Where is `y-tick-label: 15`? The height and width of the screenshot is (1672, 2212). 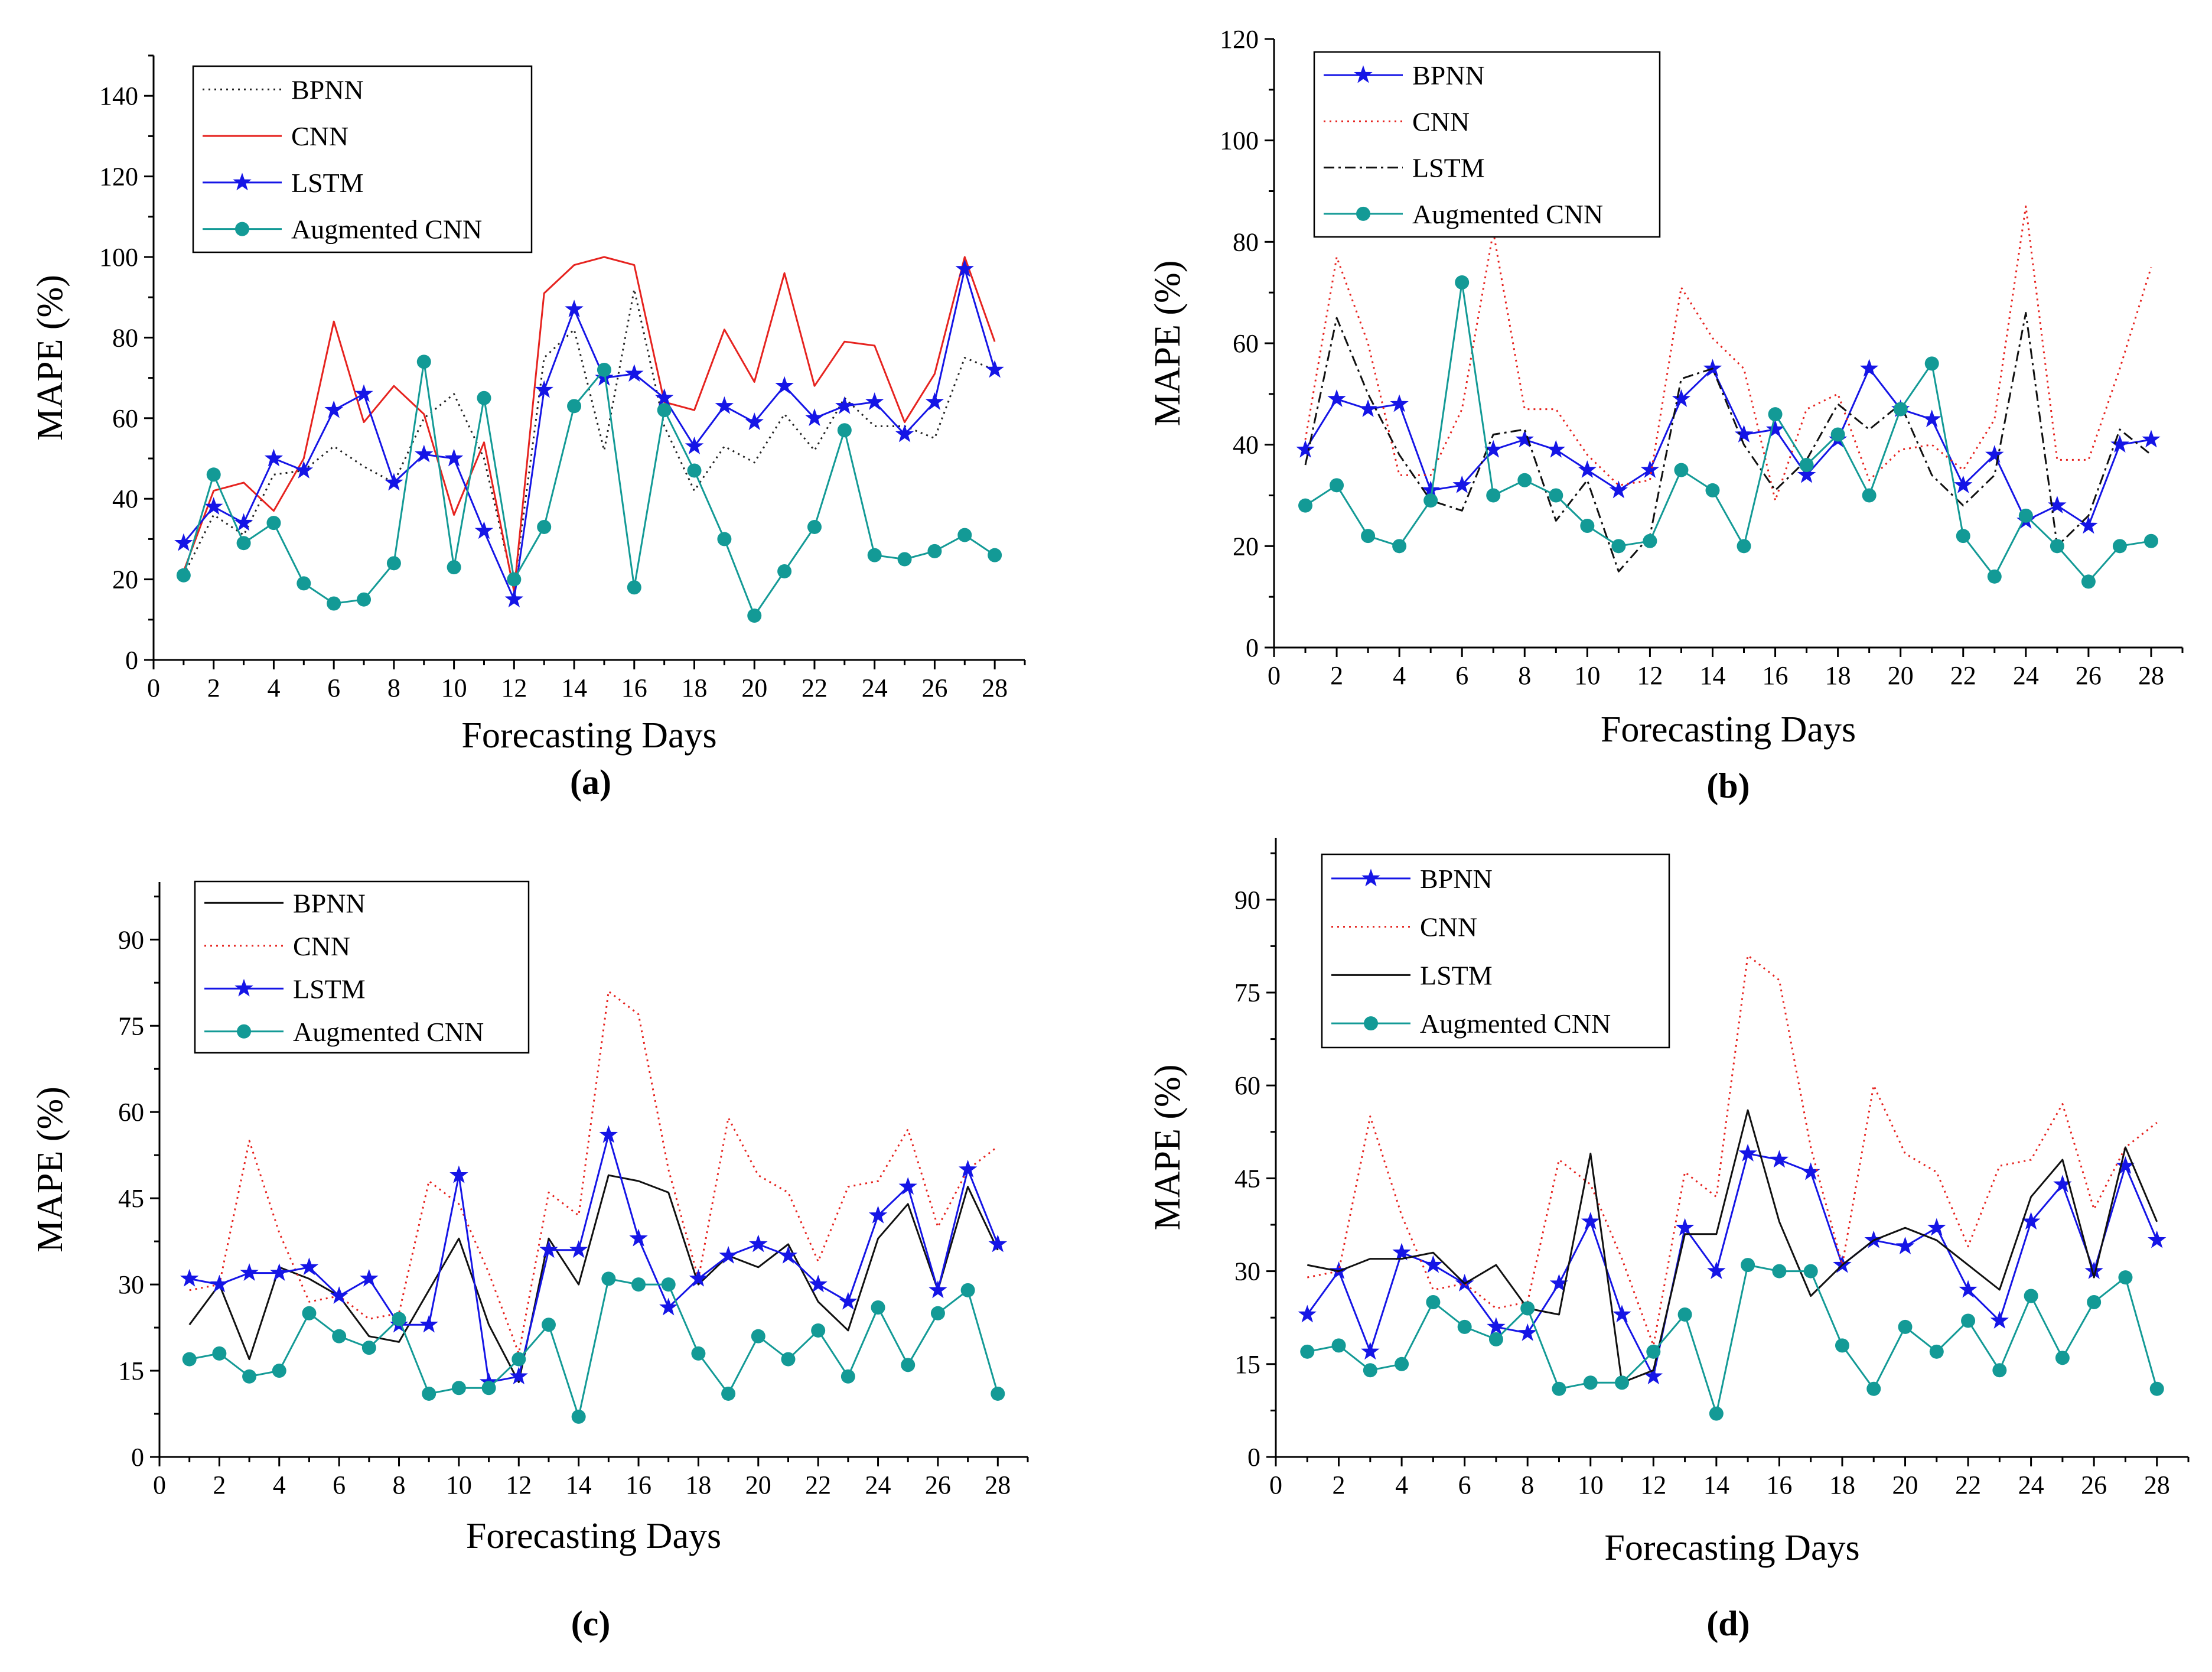 y-tick-label: 15 is located at coordinates (1247, 1364).